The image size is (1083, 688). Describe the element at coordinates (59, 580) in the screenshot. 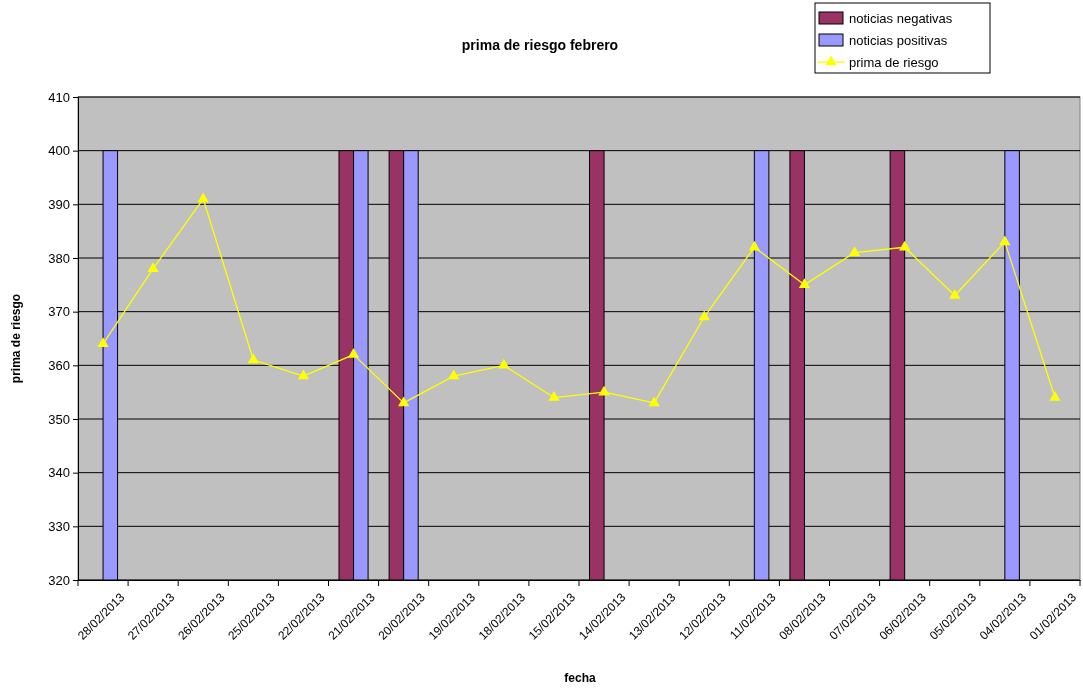

I see `y-tick-label: 320` at that location.